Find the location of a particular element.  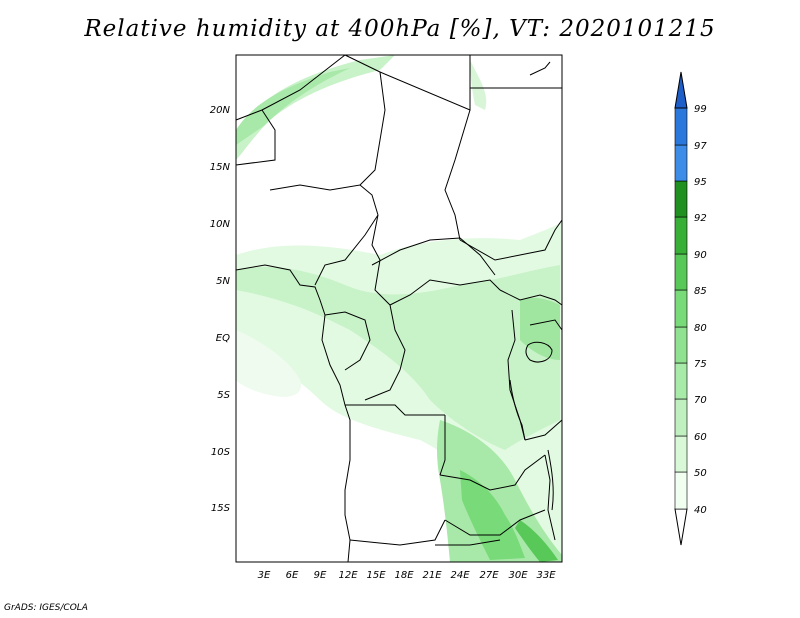

border-angola-drc is located at coordinates (442, 445).